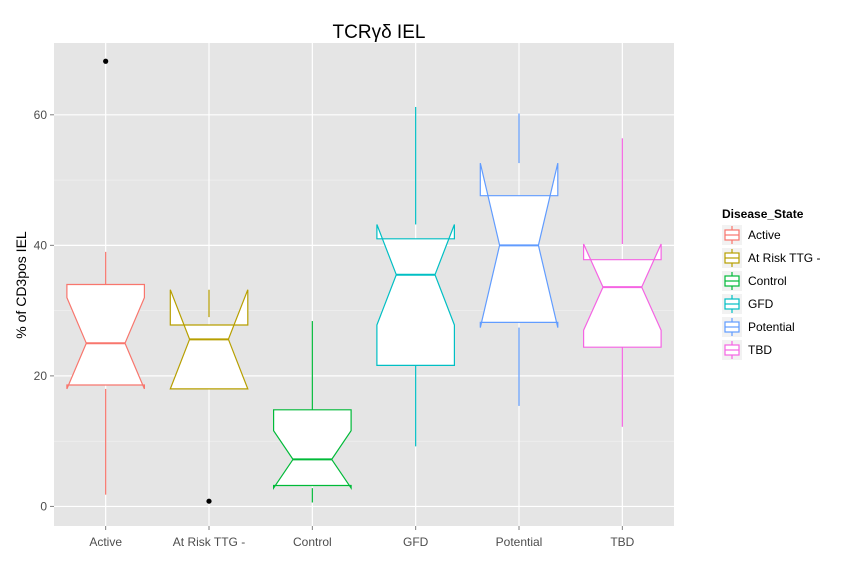  I want to click on legend-key: GFD, so click(748, 304).